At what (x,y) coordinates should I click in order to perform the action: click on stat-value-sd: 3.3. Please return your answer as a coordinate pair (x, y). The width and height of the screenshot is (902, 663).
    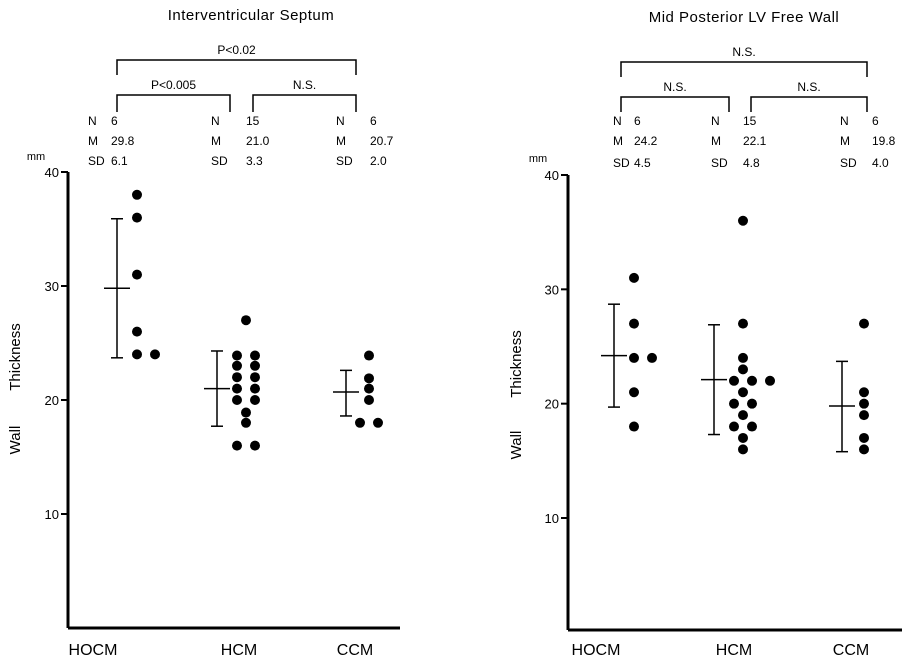
    Looking at the image, I should click on (254, 161).